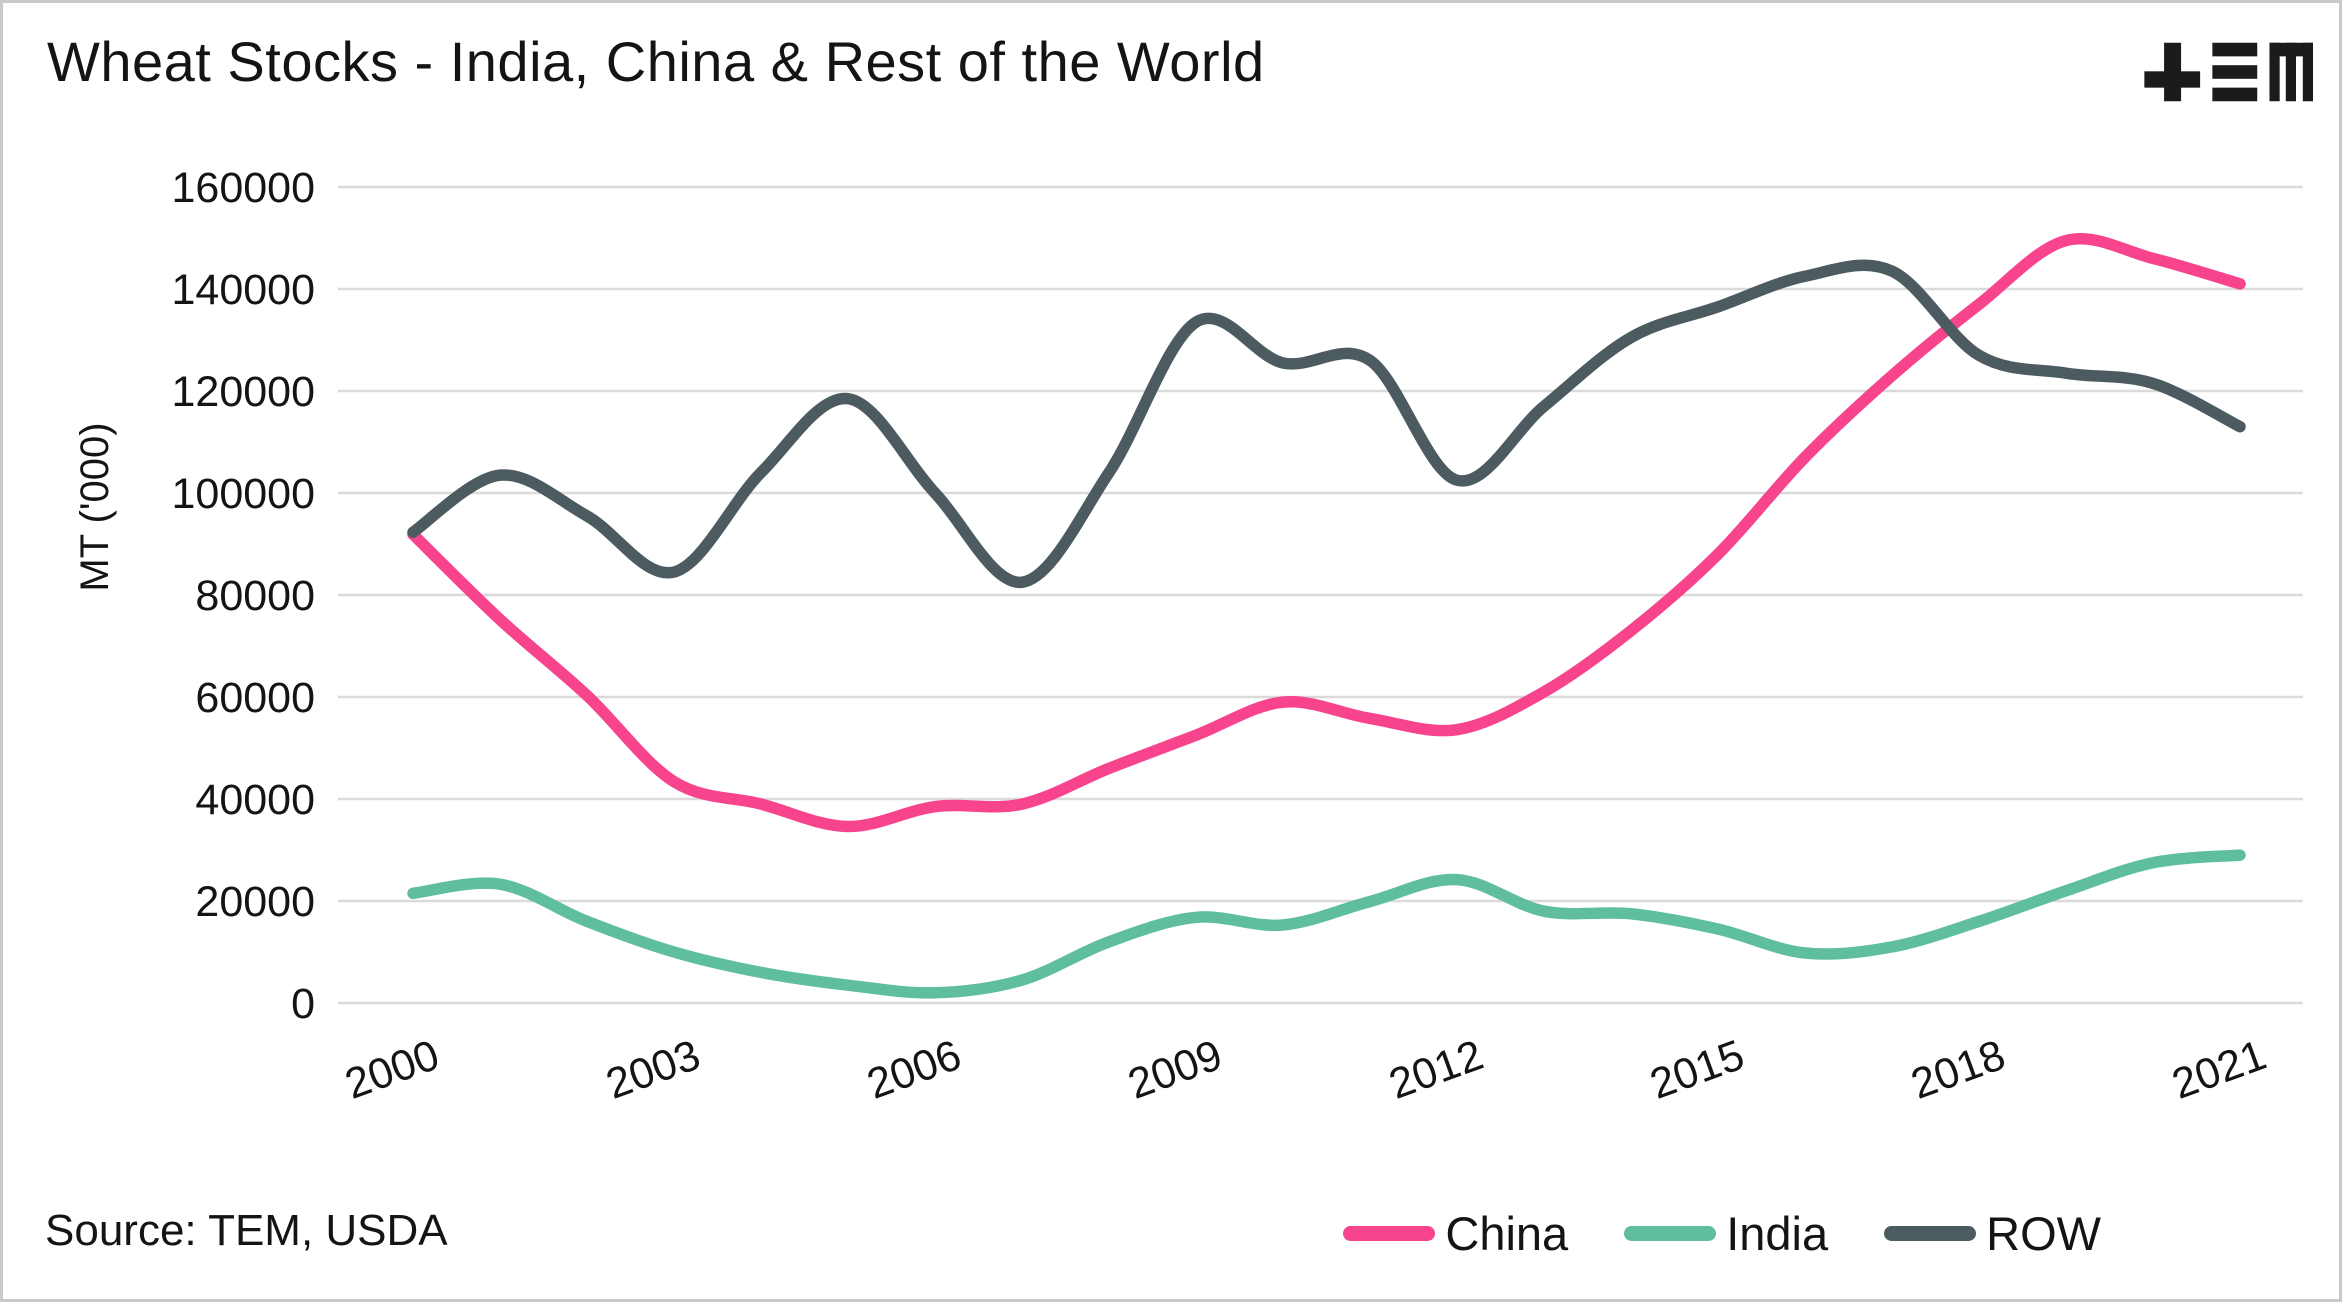 The height and width of the screenshot is (1302, 2342). I want to click on svg-text: 2021, so click(2219, 1070).